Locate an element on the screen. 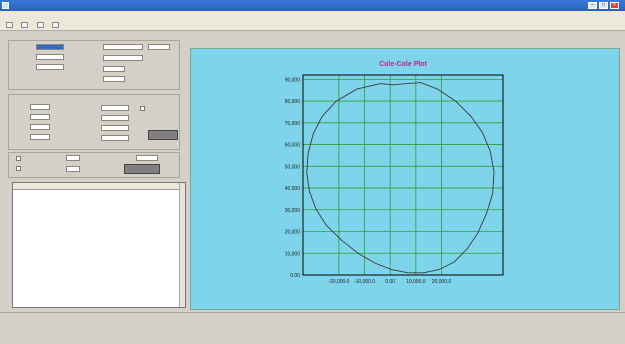  y-tick-label: 10,000 is located at coordinates (293, 254).